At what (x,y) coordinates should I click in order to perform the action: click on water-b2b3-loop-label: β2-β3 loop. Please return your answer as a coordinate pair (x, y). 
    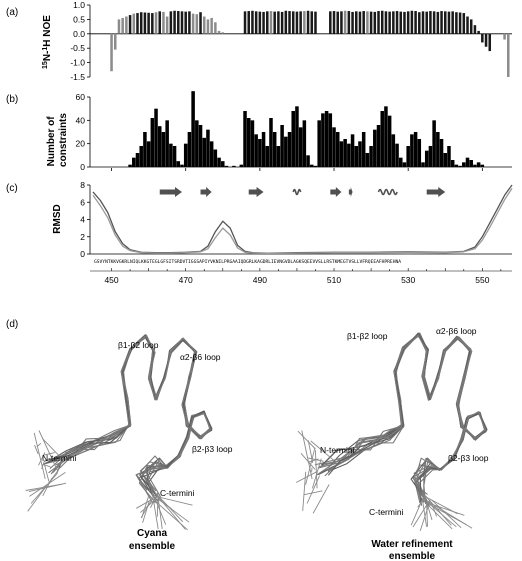
    Looking at the image, I should click on (468, 458).